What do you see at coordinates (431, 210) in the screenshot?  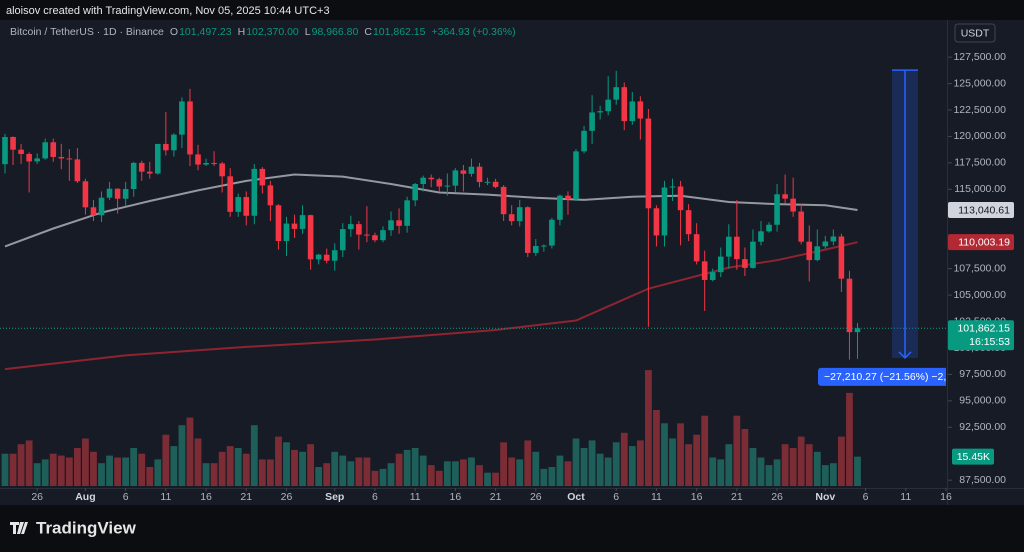 I see `moving-average` at bounding box center [431, 210].